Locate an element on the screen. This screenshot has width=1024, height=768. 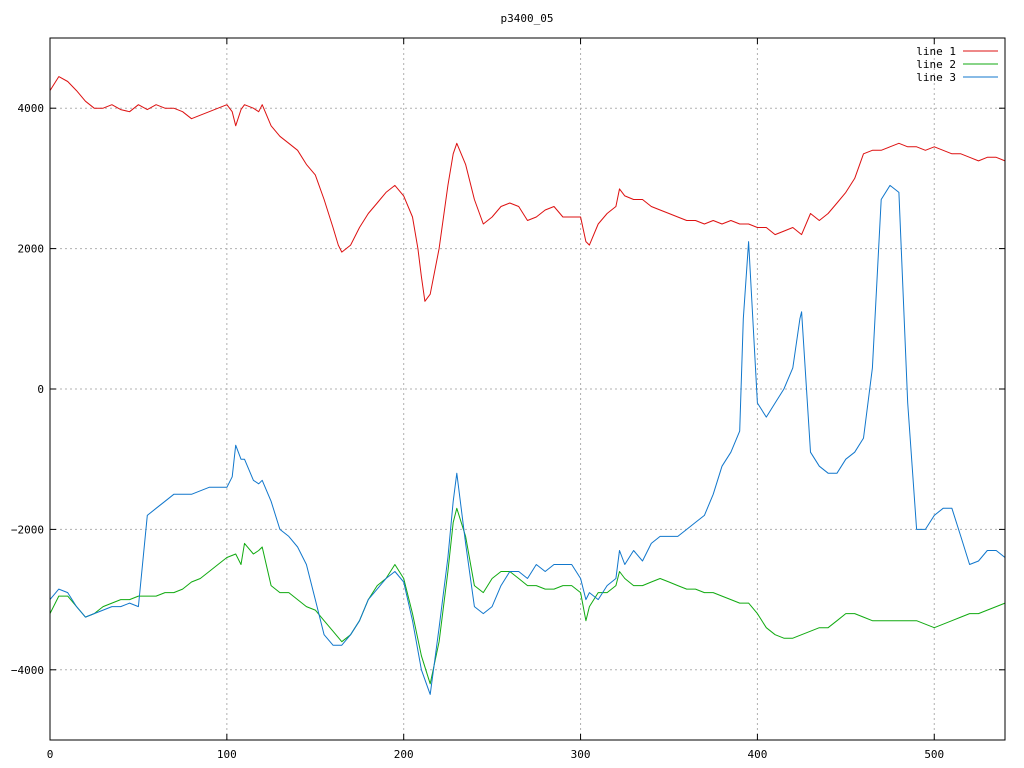
x-tick-label: 500 is located at coordinates (934, 754).